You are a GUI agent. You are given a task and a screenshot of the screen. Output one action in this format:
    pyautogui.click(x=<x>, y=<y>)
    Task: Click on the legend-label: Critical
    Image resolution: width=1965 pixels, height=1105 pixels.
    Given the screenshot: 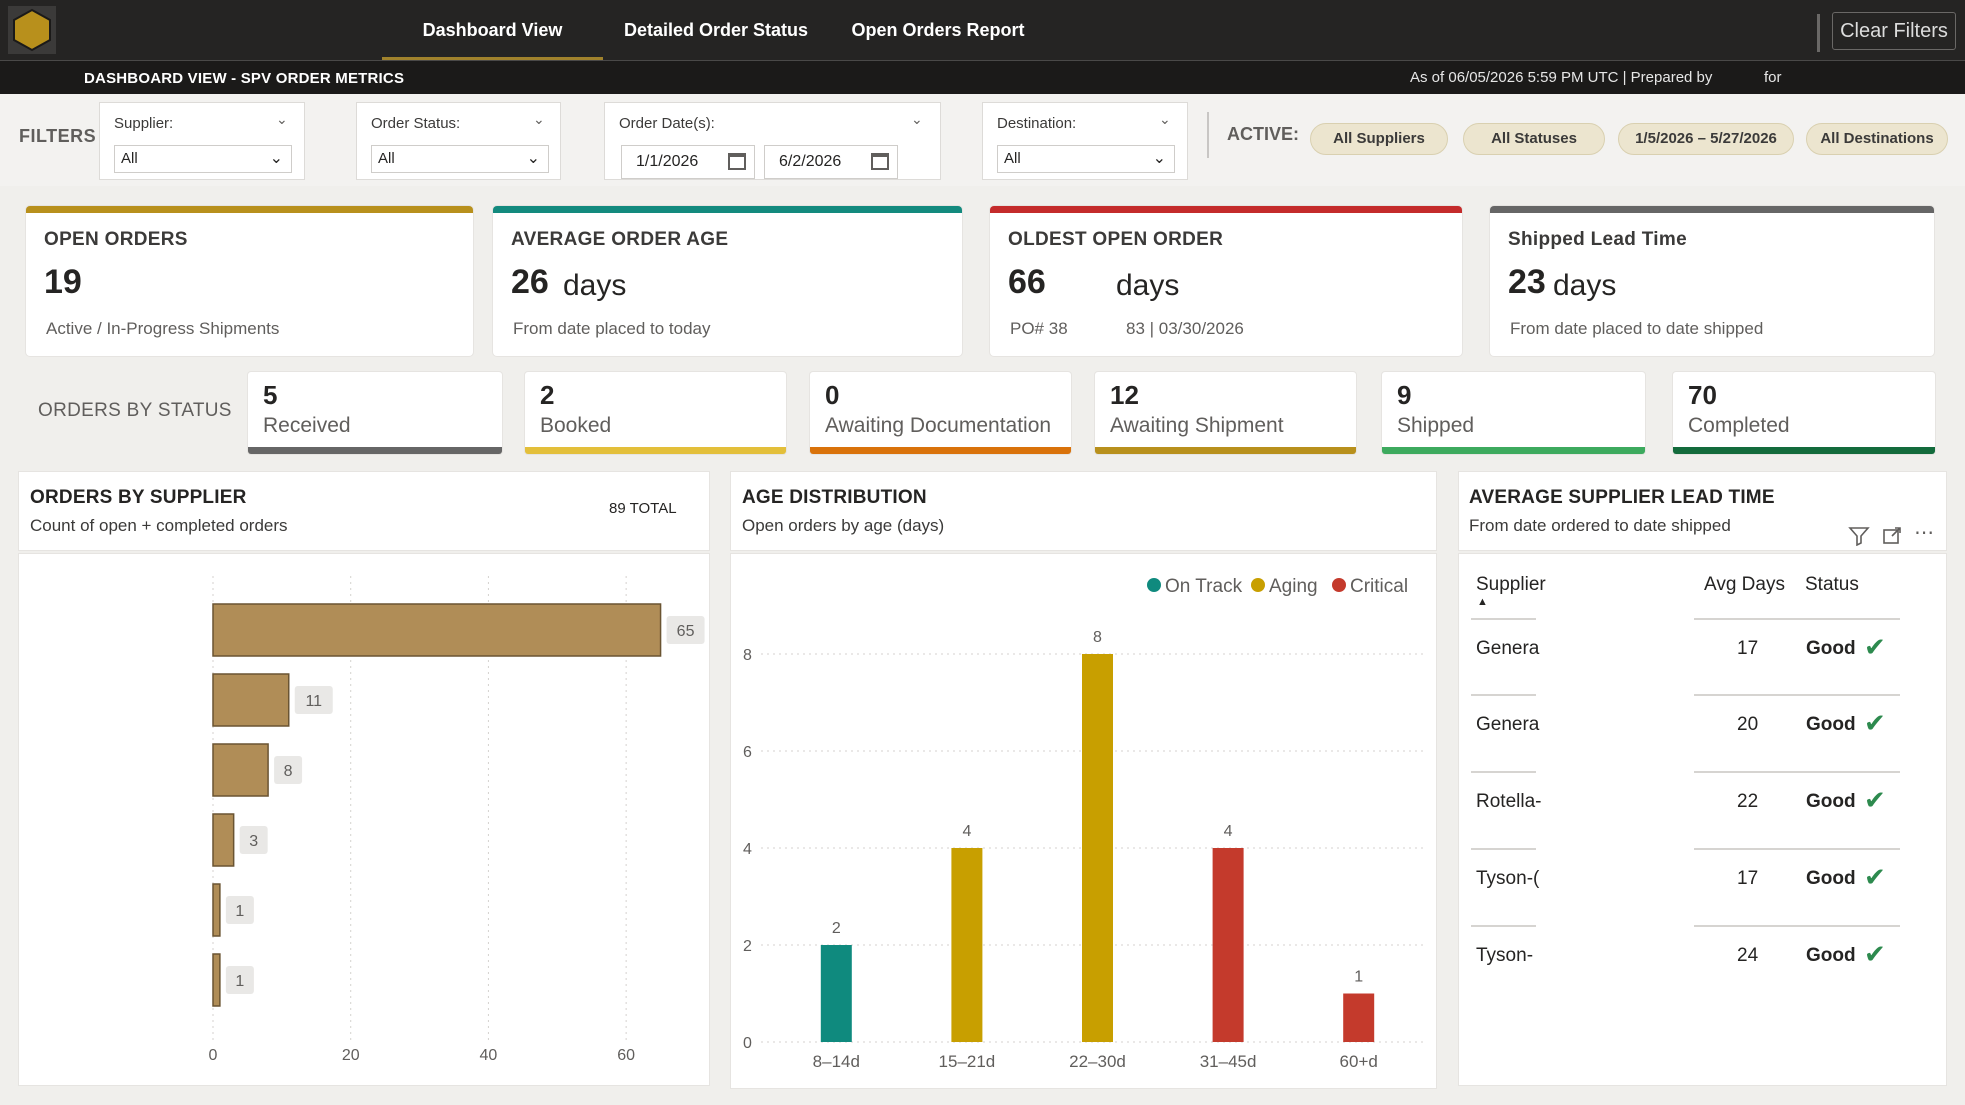 What is the action you would take?
    pyautogui.click(x=1379, y=586)
    